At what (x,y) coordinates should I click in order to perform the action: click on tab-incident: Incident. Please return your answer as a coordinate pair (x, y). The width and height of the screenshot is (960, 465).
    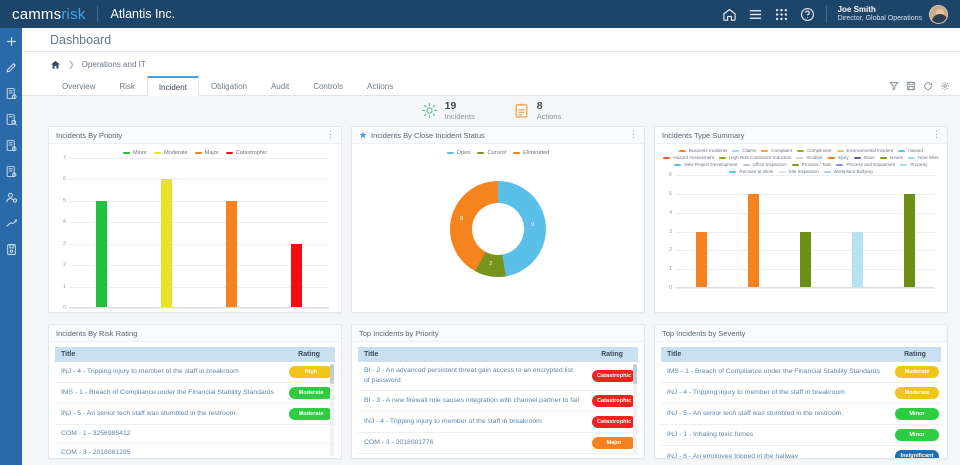
    Looking at the image, I should click on (172, 86).